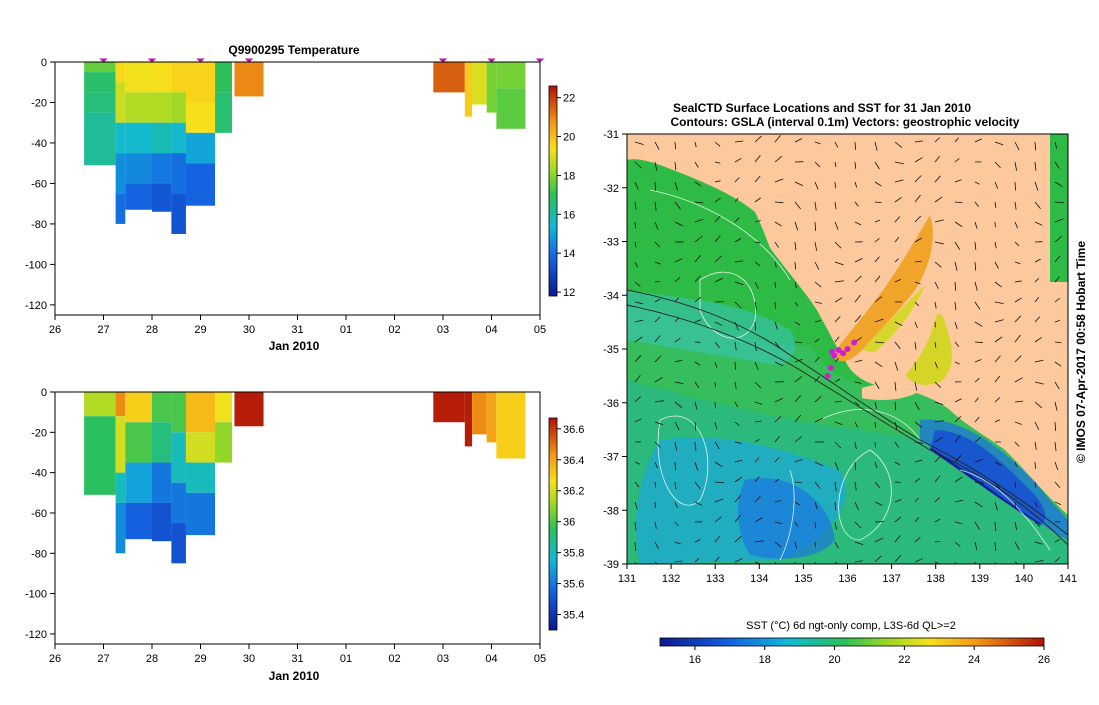 Image resolution: width=1099 pixels, height=705 pixels. What do you see at coordinates (569, 176) in the screenshot?
I see `colorbar-tick-label: 18` at bounding box center [569, 176].